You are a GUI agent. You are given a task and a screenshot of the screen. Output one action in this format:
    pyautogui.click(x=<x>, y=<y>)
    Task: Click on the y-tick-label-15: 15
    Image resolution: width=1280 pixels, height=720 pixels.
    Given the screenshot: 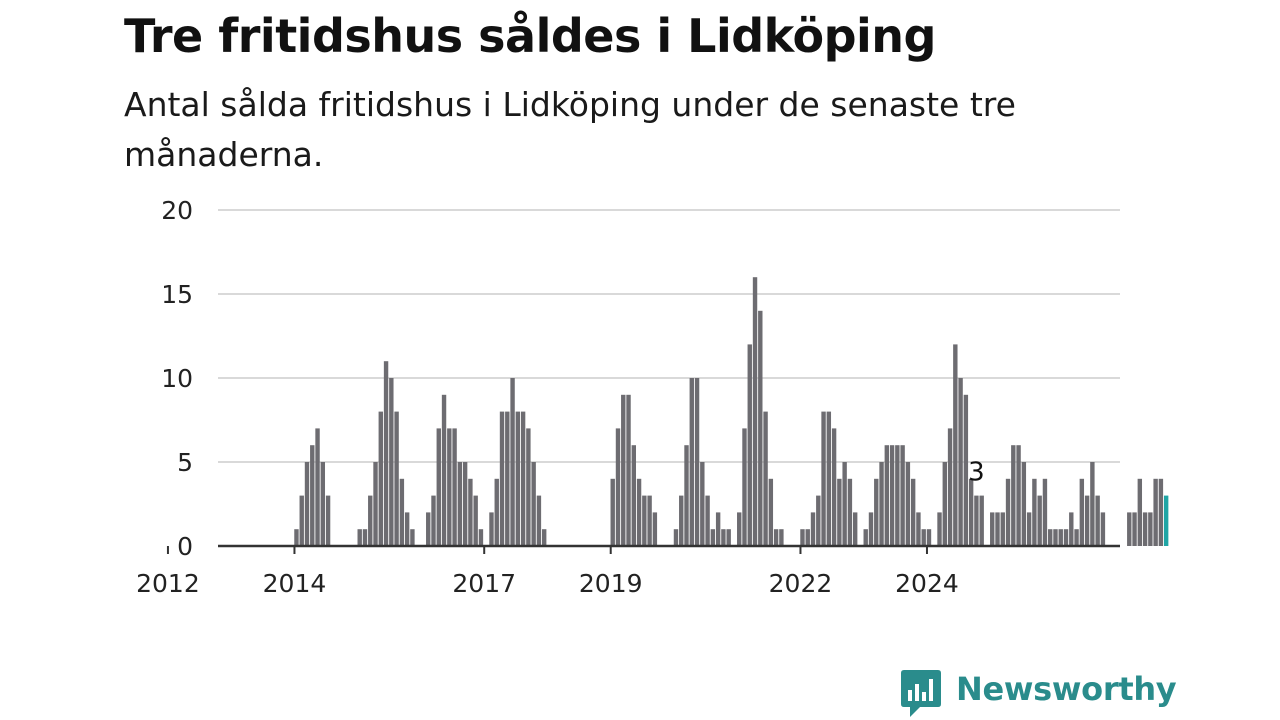 What is the action you would take?
    pyautogui.click(x=177, y=294)
    